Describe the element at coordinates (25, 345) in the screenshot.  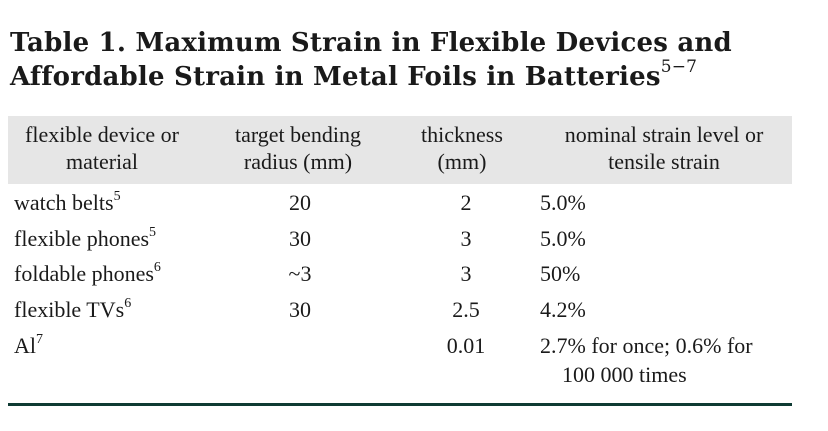
I see `device-name: Al` at that location.